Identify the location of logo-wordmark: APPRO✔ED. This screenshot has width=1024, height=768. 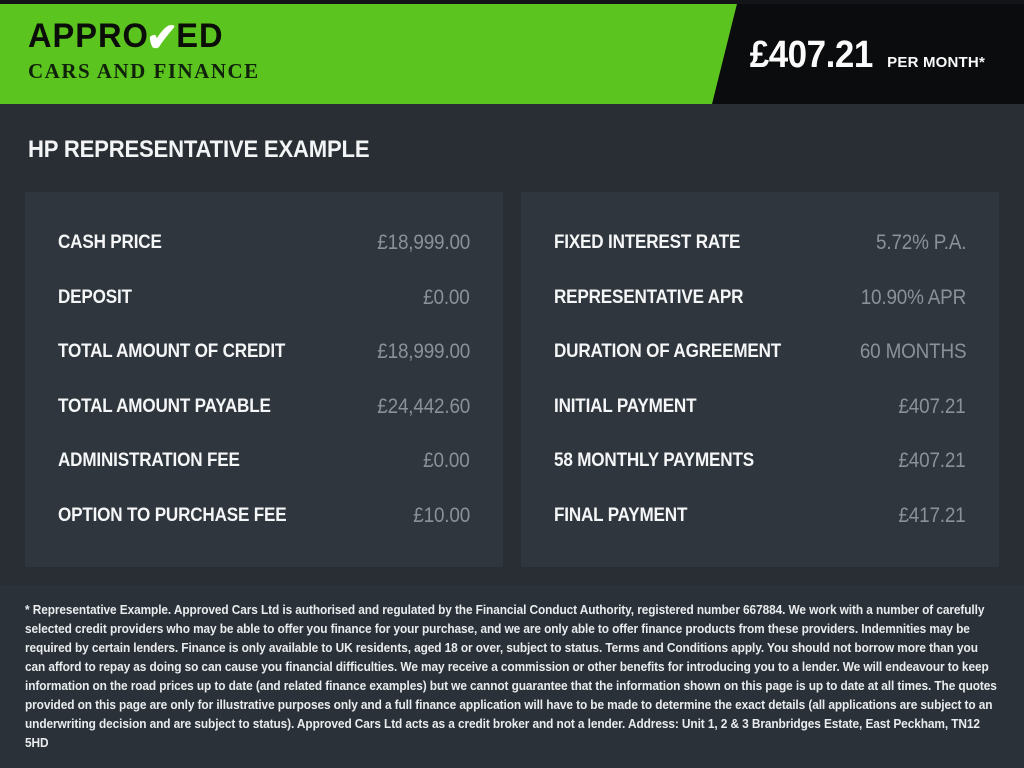
(126, 38).